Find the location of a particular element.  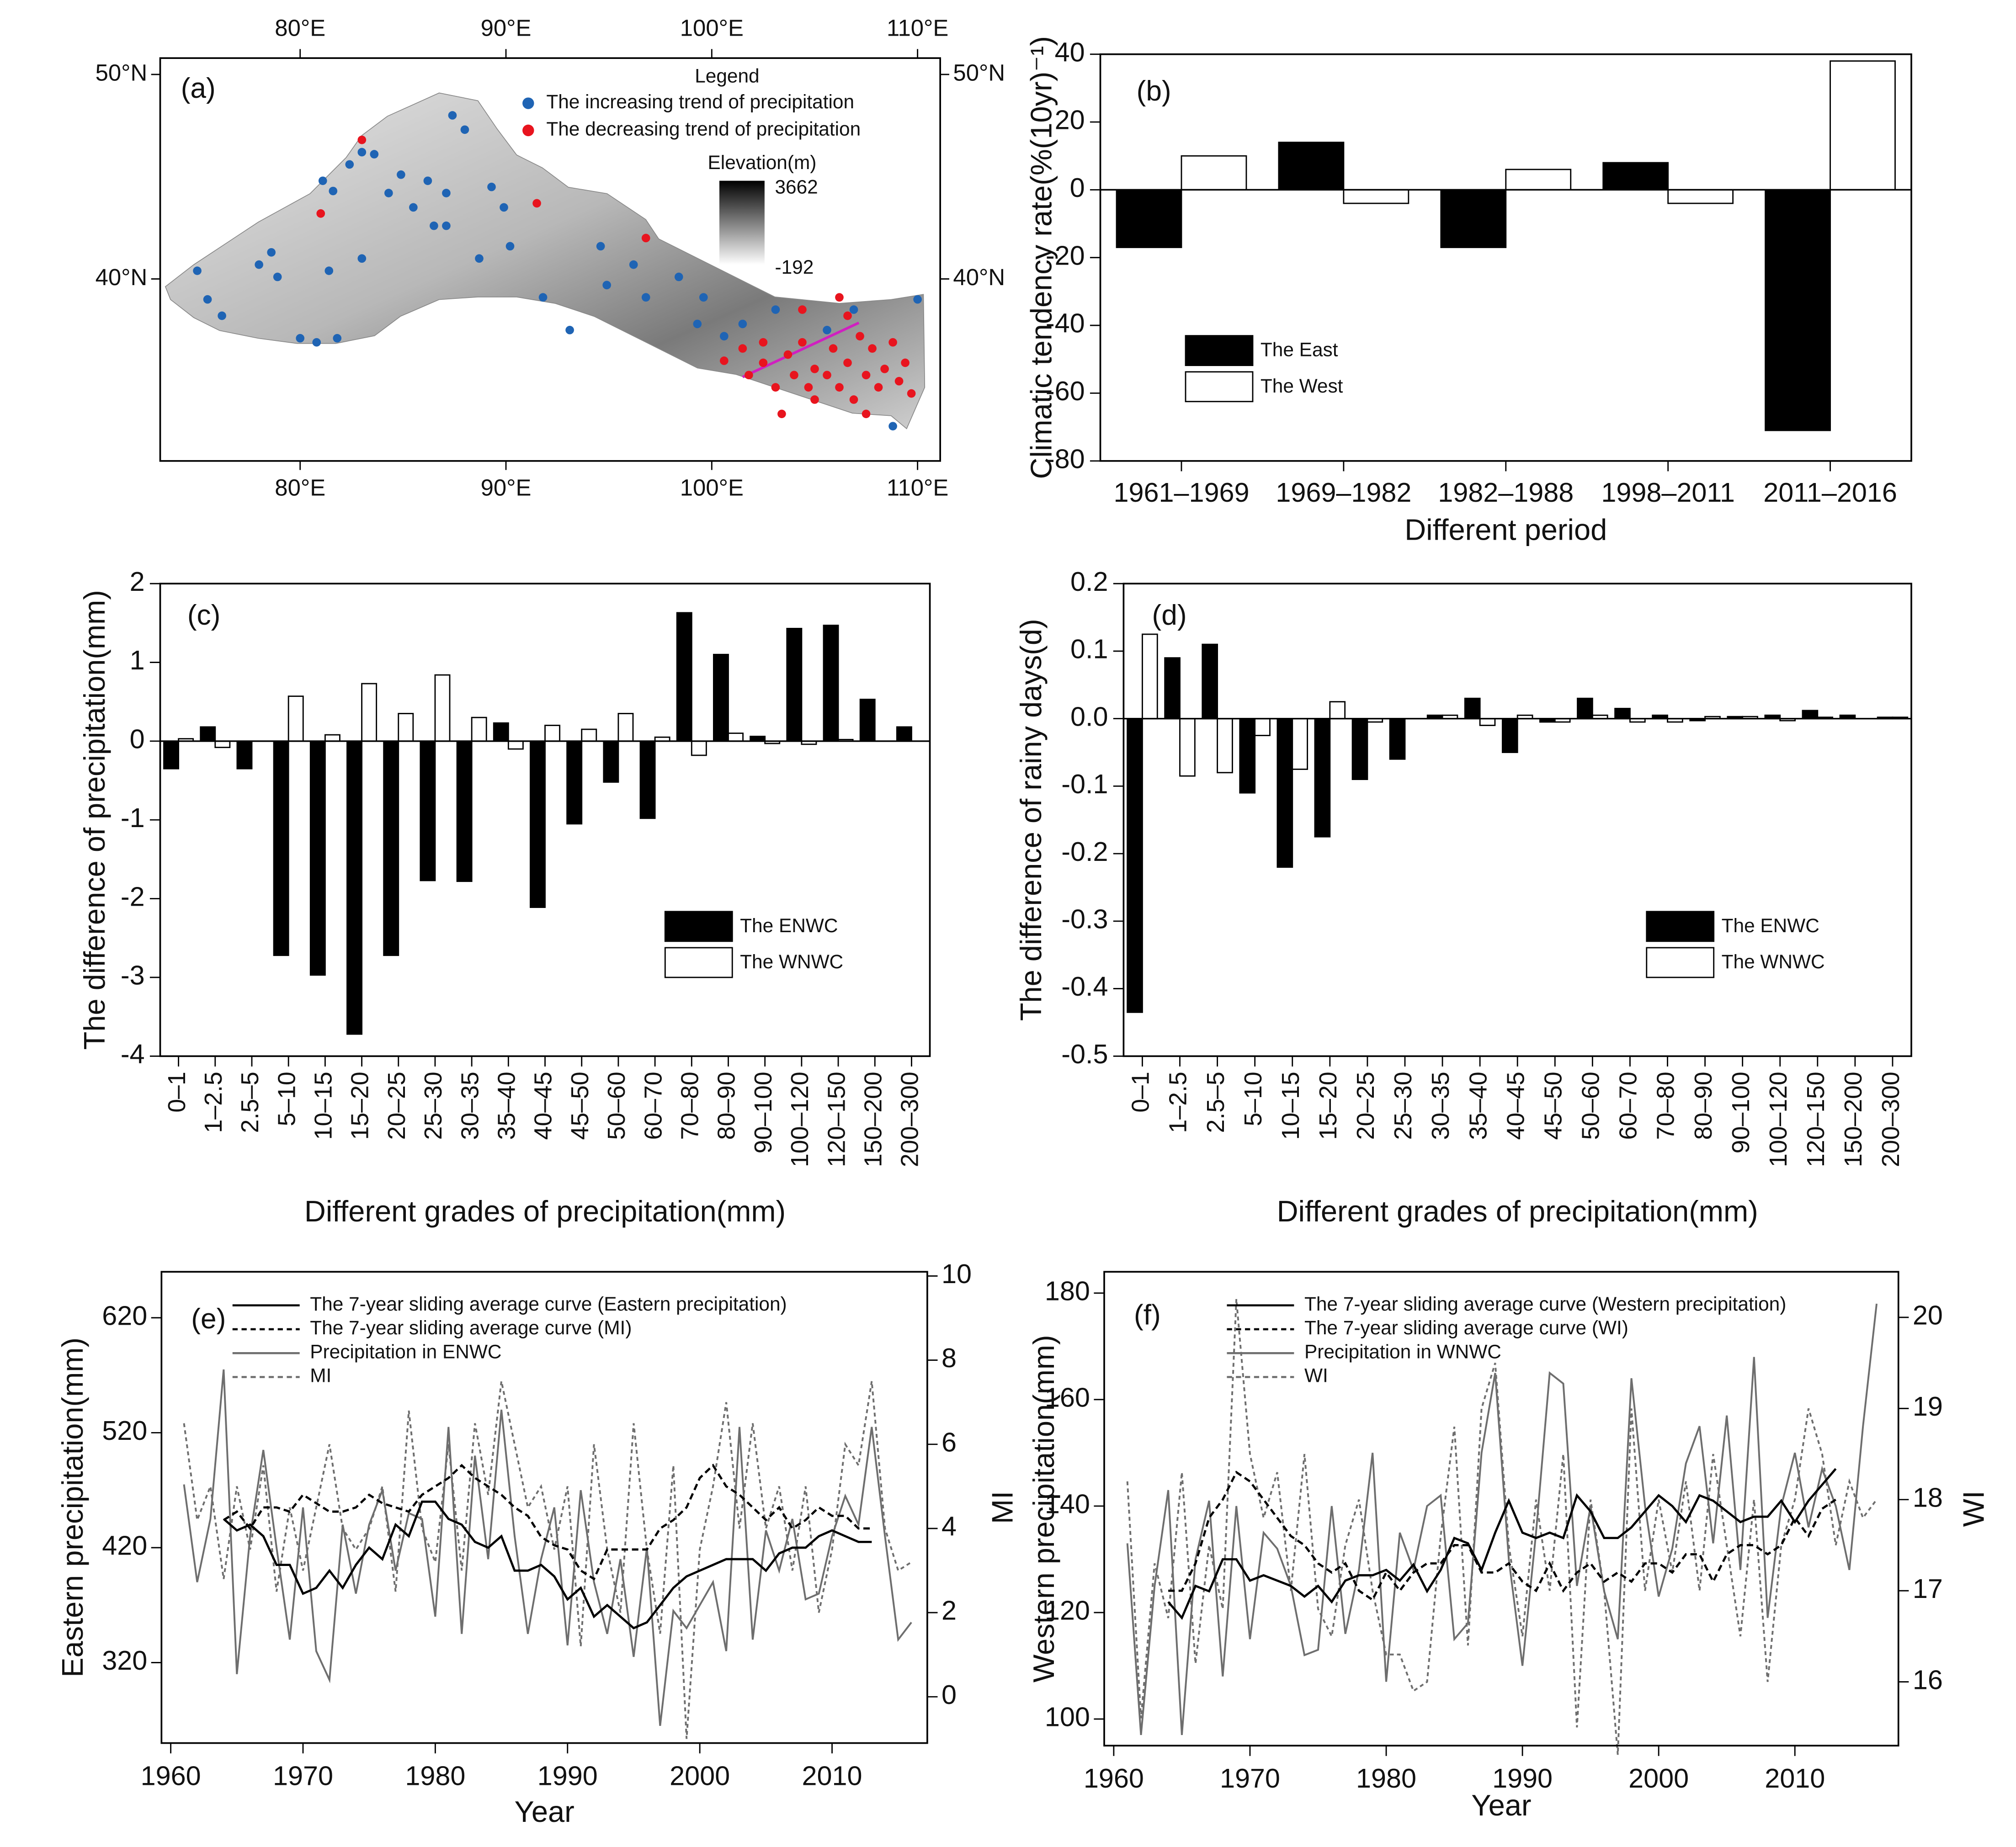

x-tick-label: 45–50 is located at coordinates (1553, 1106).